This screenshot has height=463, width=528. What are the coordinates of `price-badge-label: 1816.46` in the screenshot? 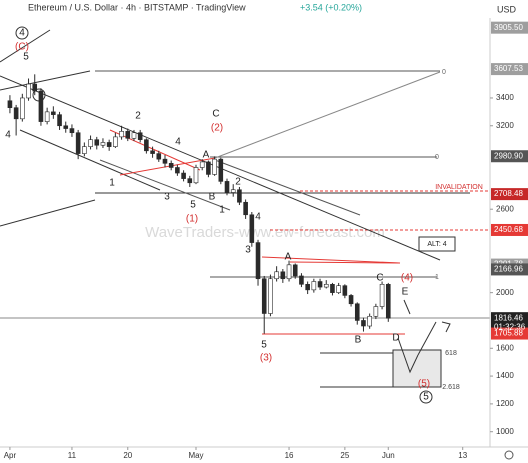 It's located at (508, 317).